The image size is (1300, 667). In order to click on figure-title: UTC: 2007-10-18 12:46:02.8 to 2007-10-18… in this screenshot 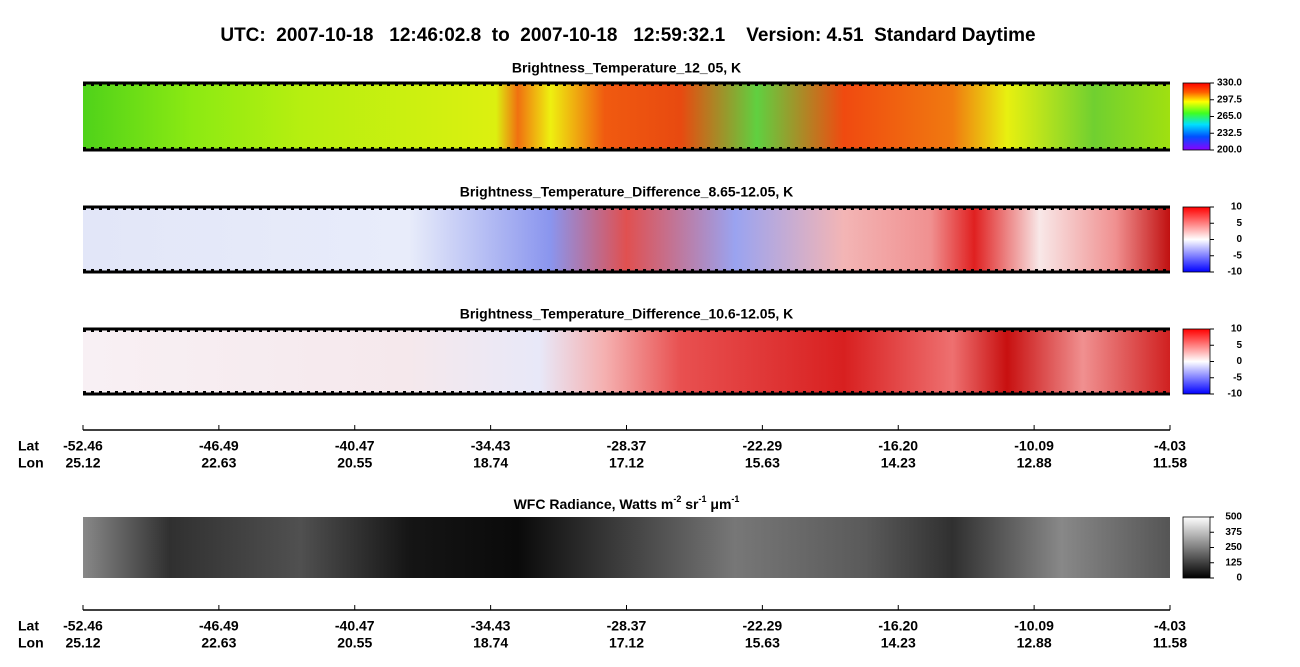, I will do `click(627, 35)`.